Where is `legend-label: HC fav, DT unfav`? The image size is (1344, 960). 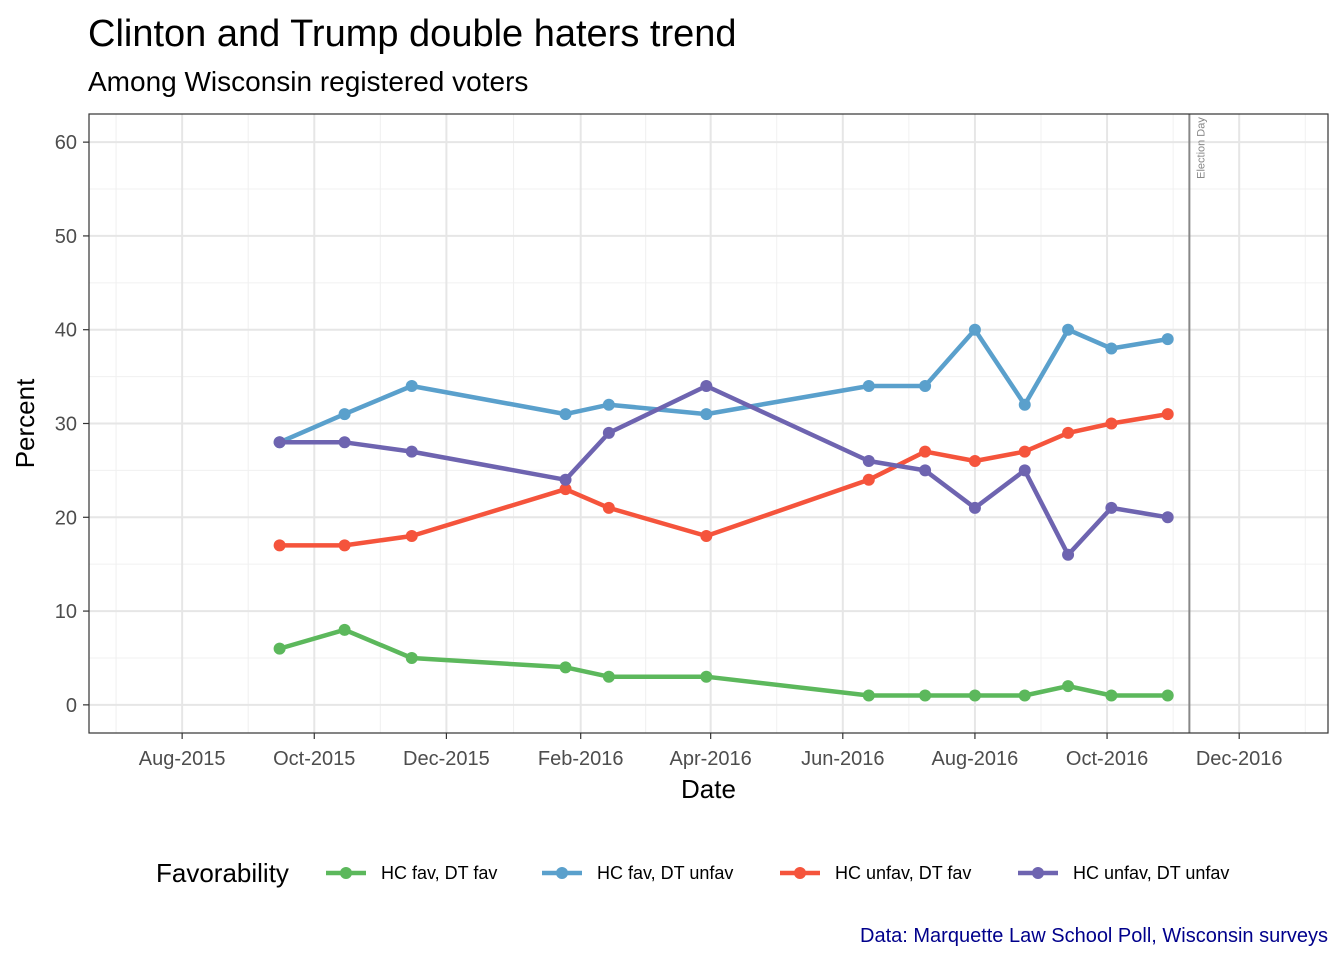
legend-label: HC fav, DT unfav is located at coordinates (665, 873).